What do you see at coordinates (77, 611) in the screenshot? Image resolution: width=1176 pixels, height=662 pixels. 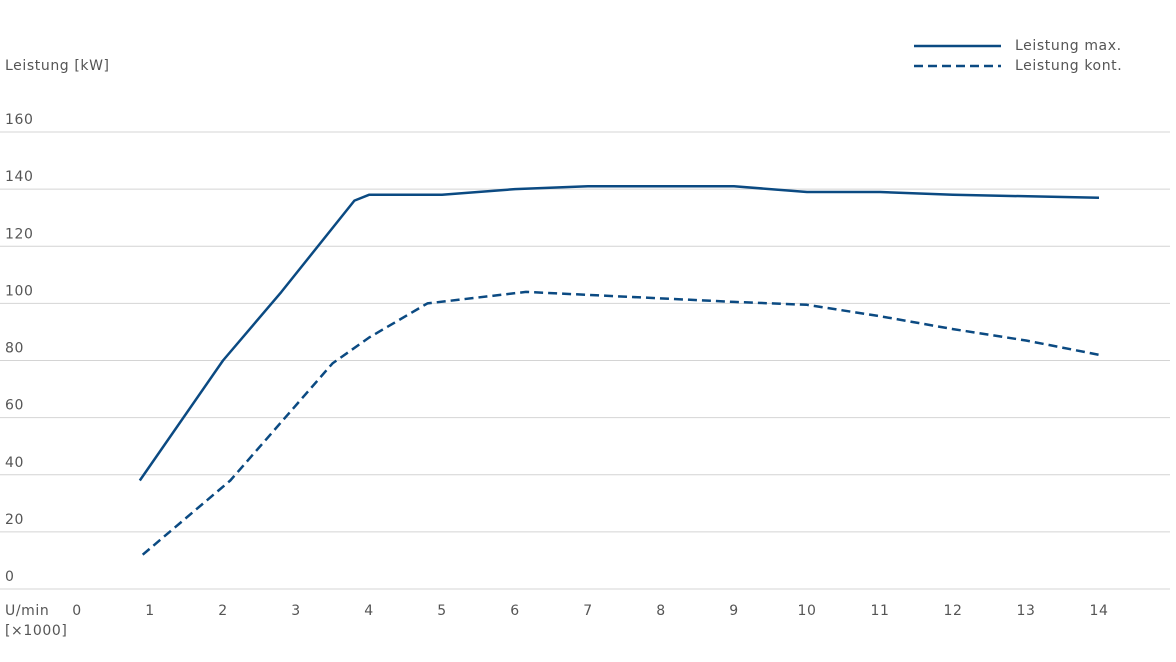 I see `x-tick-label: 0` at bounding box center [77, 611].